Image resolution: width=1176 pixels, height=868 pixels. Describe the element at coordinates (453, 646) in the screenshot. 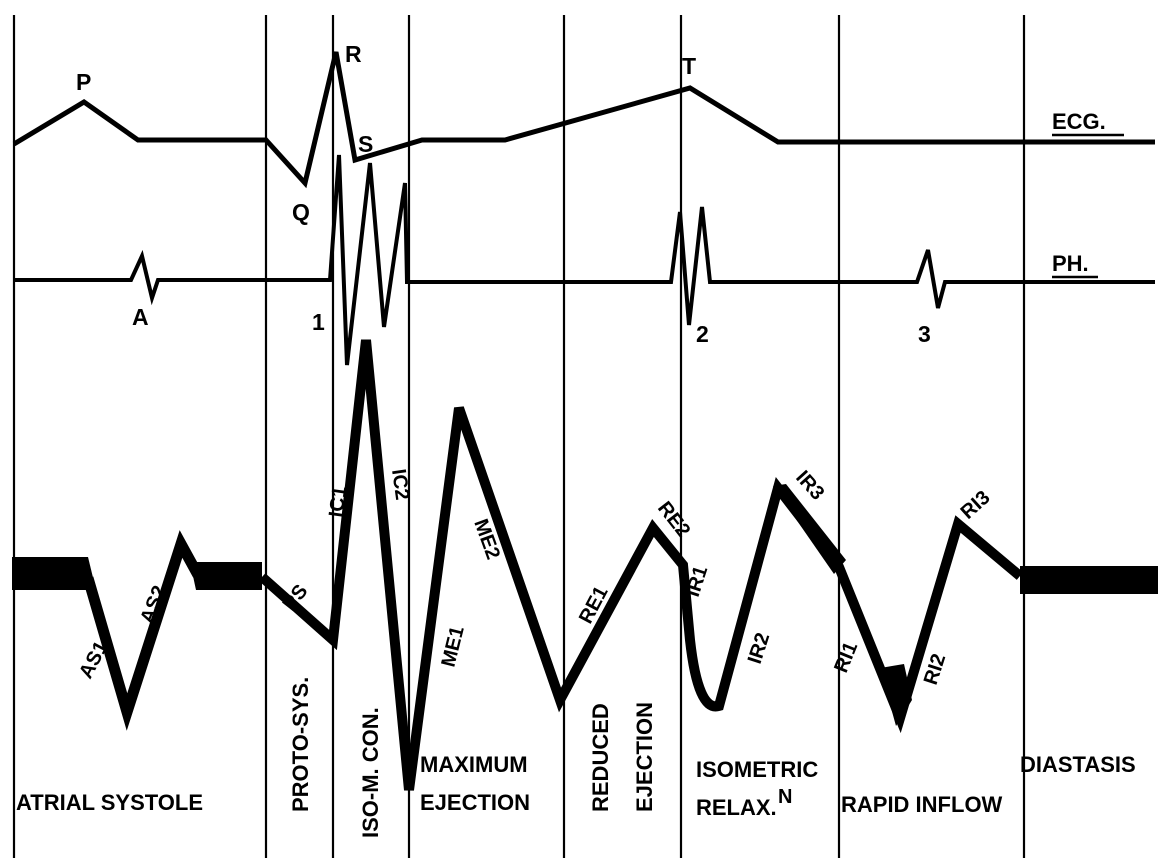

I see `segment-me1-label: ME1` at that location.